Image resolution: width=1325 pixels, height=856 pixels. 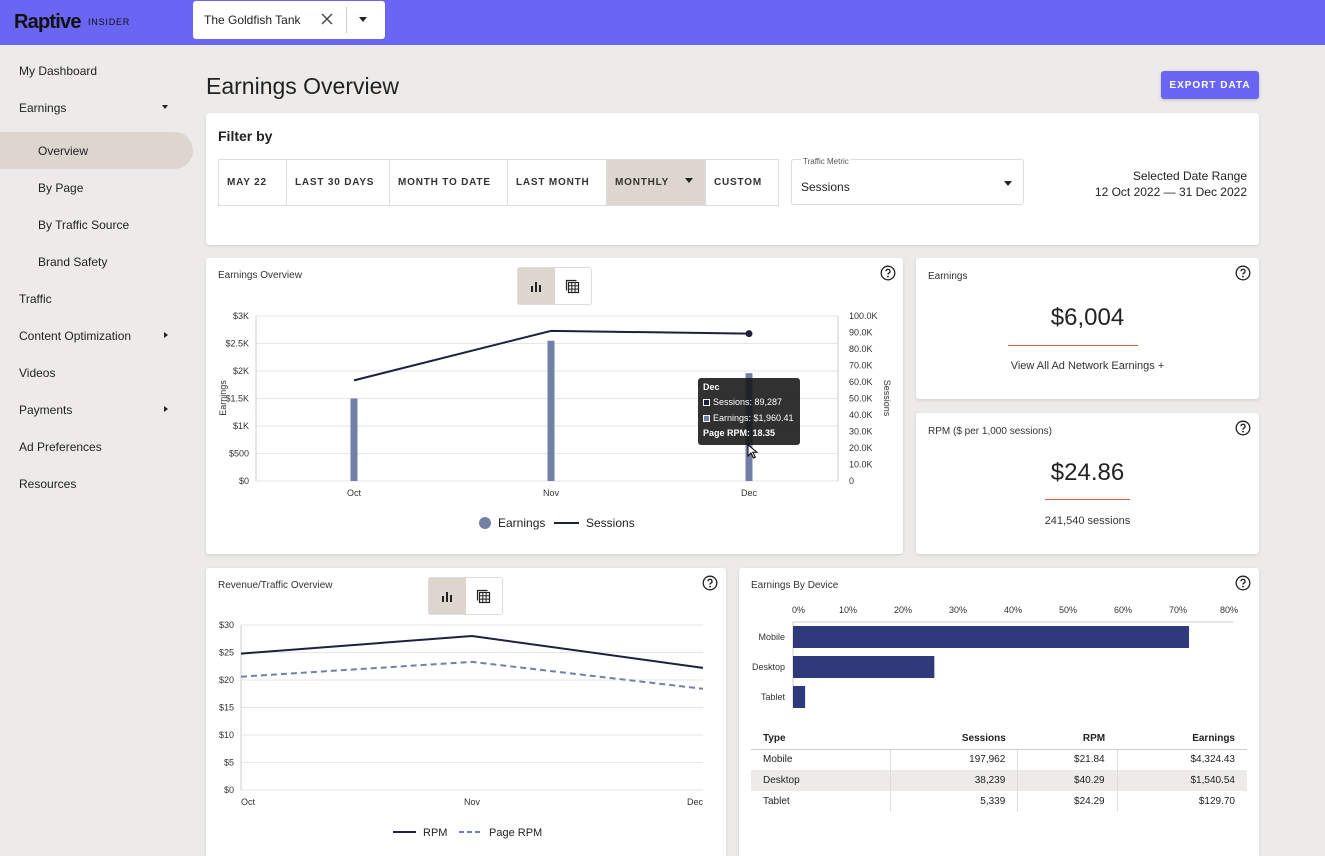 I want to click on earnings-total: $6,004, so click(x=1087, y=317).